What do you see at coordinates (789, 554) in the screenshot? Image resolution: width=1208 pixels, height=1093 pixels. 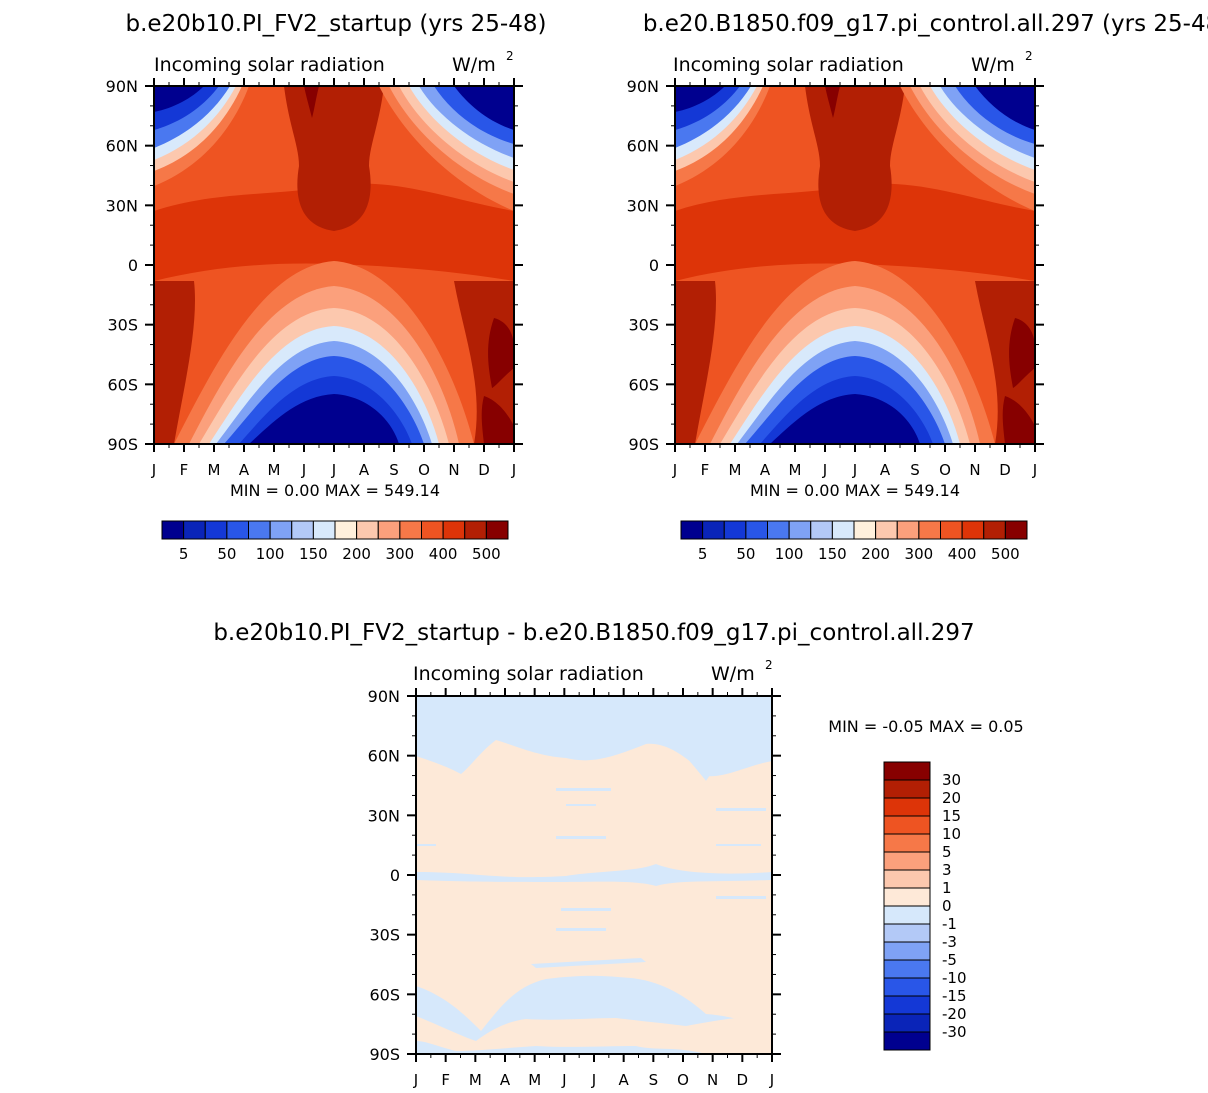 I see `colorbar-label: 100` at bounding box center [789, 554].